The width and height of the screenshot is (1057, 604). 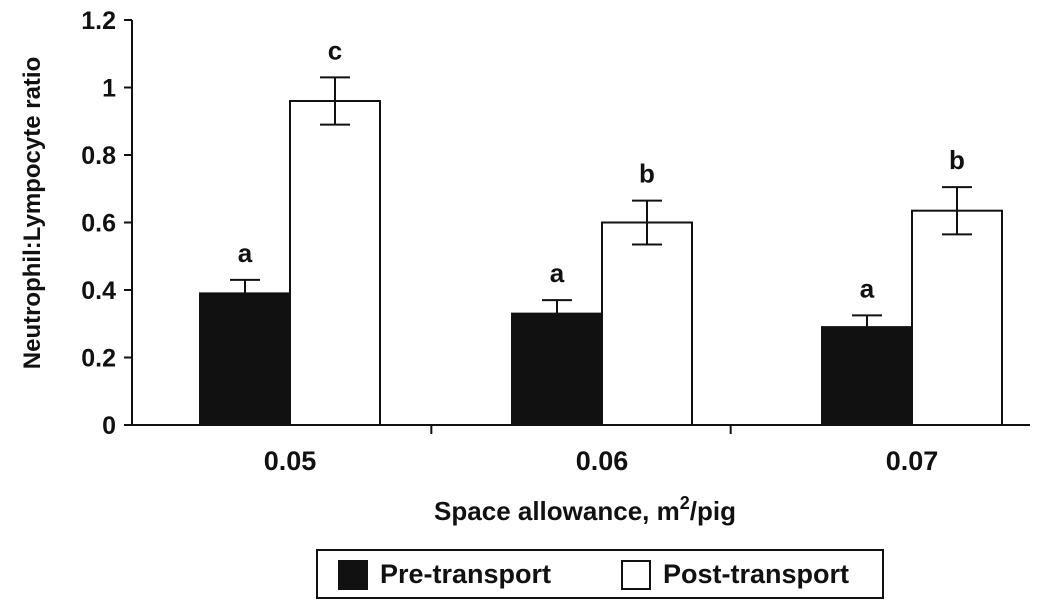 I want to click on legend-label-pre: Pre-transport, so click(x=466, y=574).